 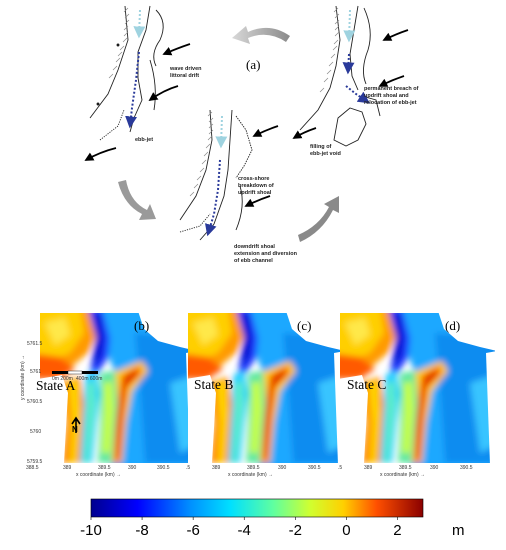 What do you see at coordinates (325, 154) in the screenshot?
I see `label-filling-2: ebb-jet void` at bounding box center [325, 154].